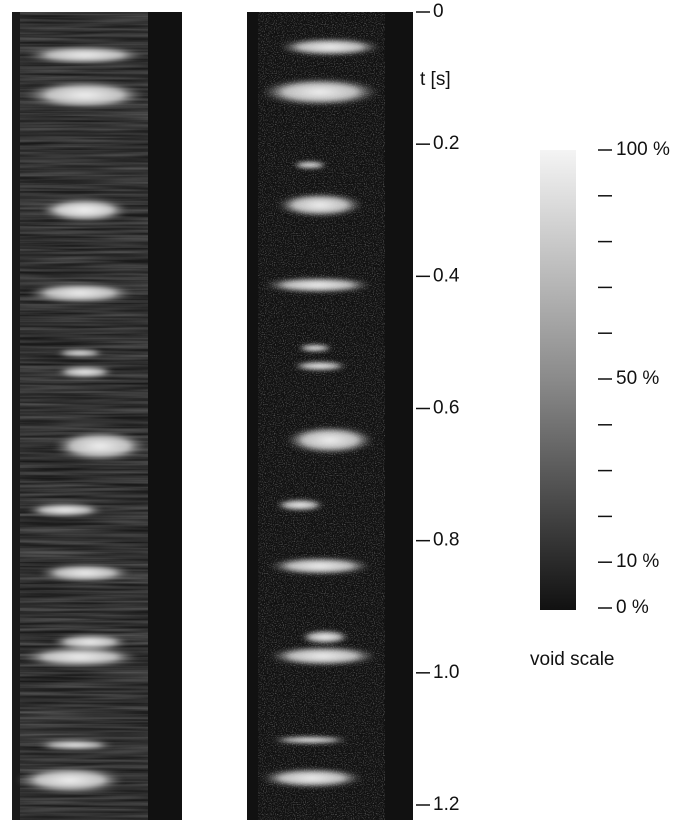 This screenshot has width=691, height=820. I want to click on axis-label: t [s], so click(435, 79).